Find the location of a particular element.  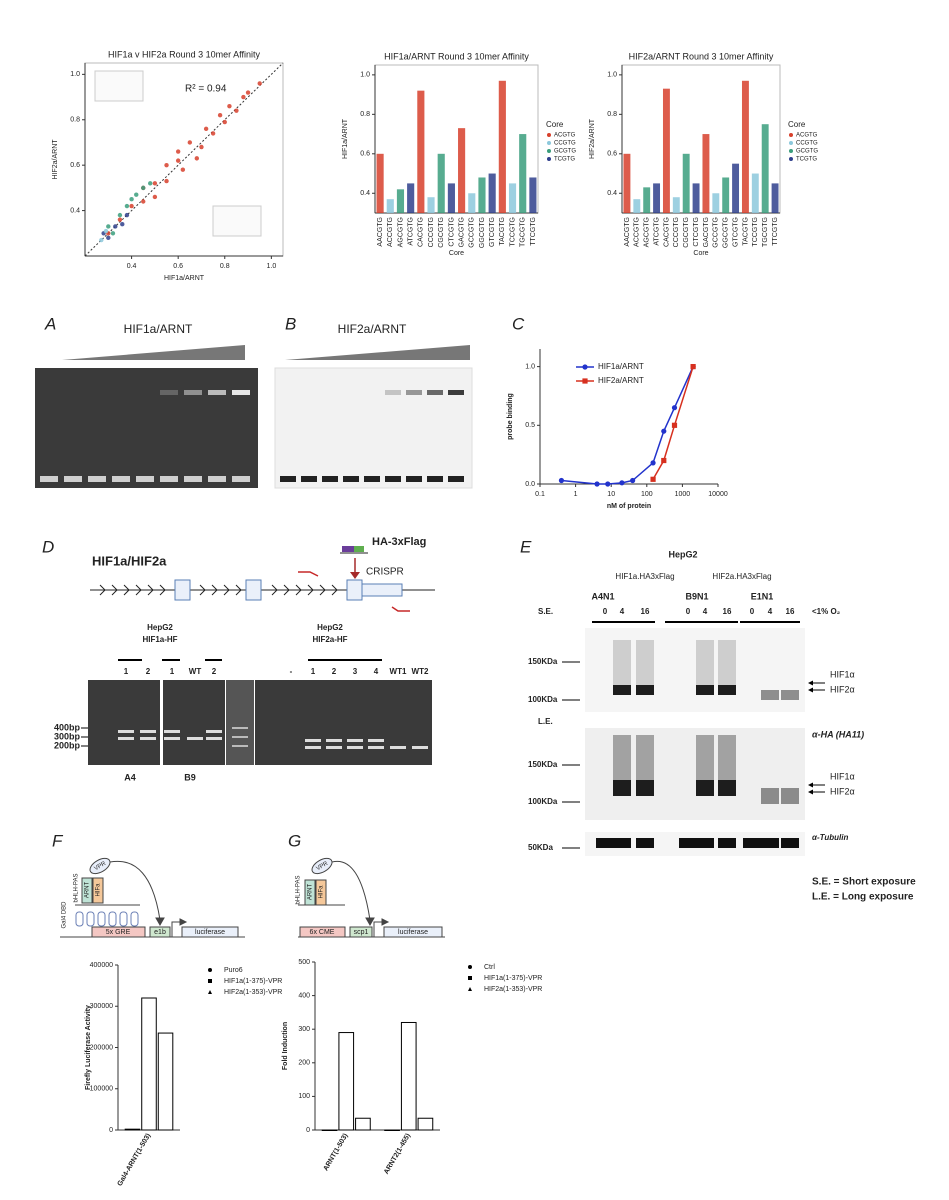

y-tick-label: 0.4 is located at coordinates (75, 210).